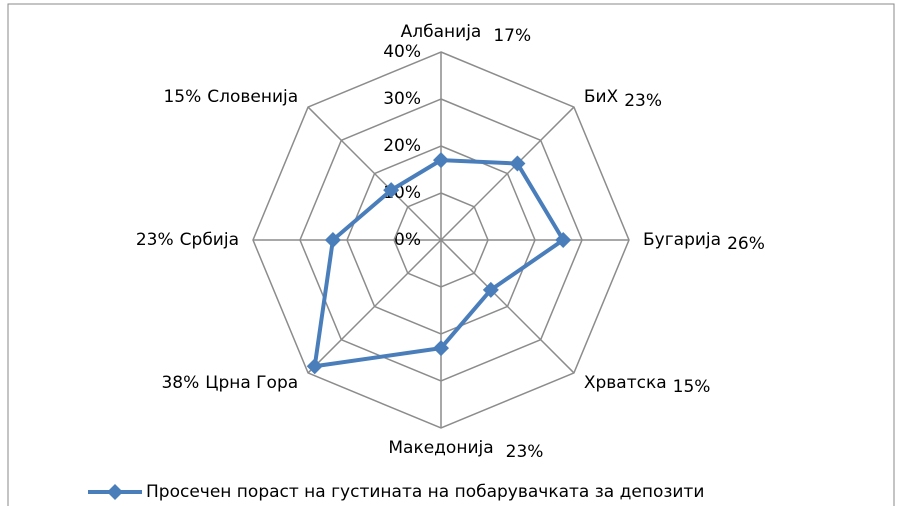  What do you see at coordinates (746, 244) in the screenshot?
I see `value-label: 26%` at bounding box center [746, 244].